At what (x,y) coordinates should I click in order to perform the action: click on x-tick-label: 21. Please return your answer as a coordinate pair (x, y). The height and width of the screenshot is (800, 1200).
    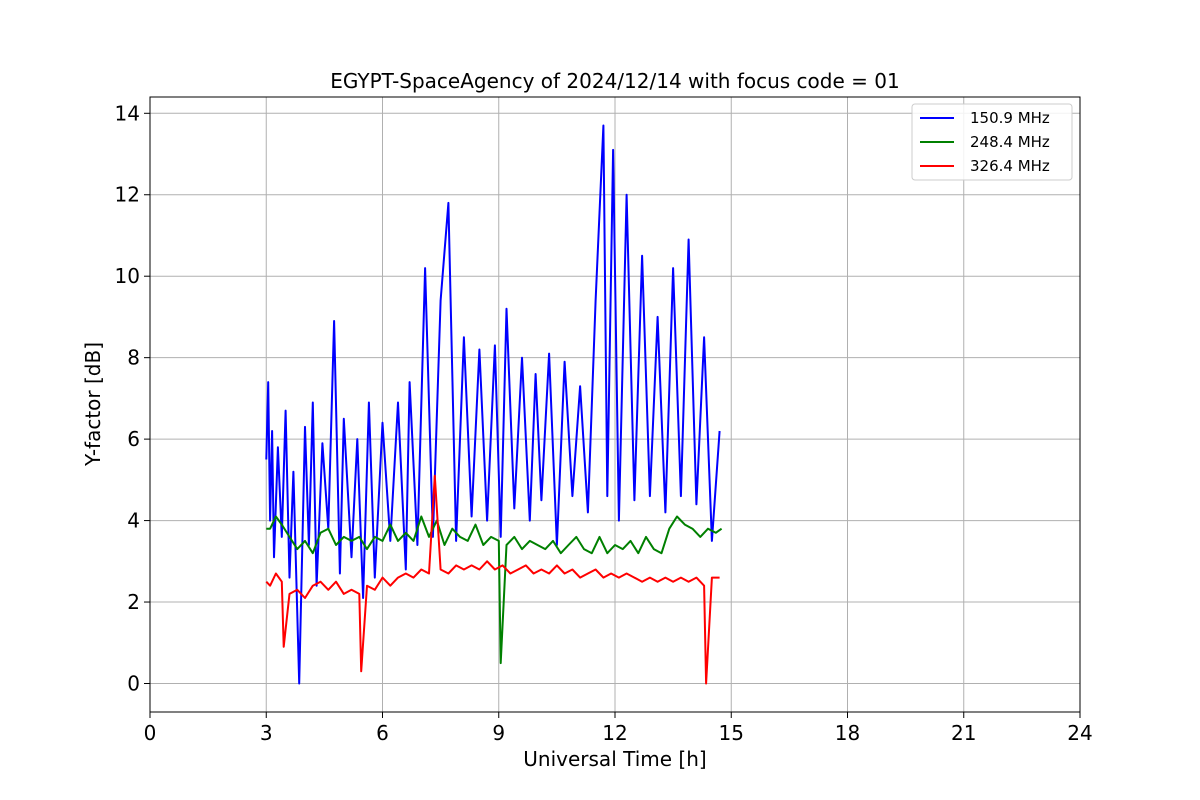
    Looking at the image, I should click on (963, 733).